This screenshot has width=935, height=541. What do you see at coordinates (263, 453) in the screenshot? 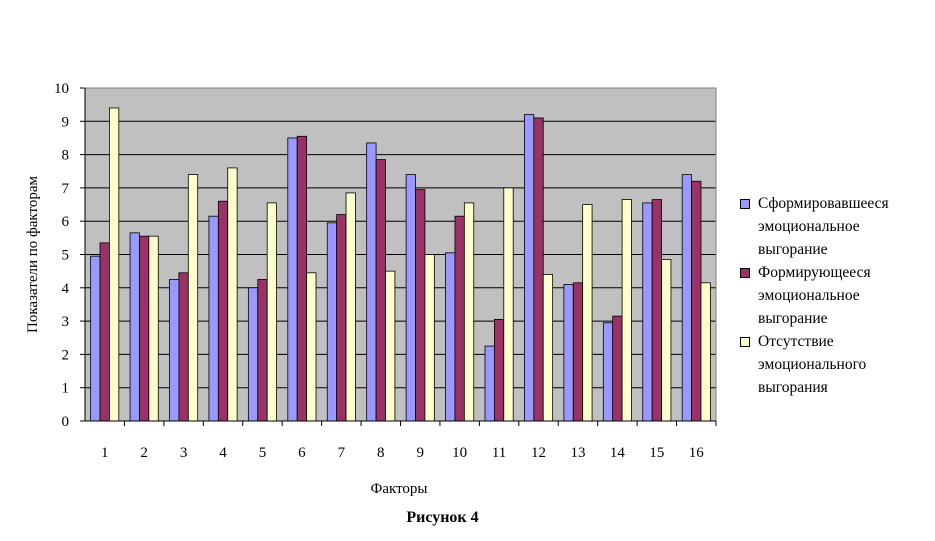
I see `x-tick-label: 5` at bounding box center [263, 453].